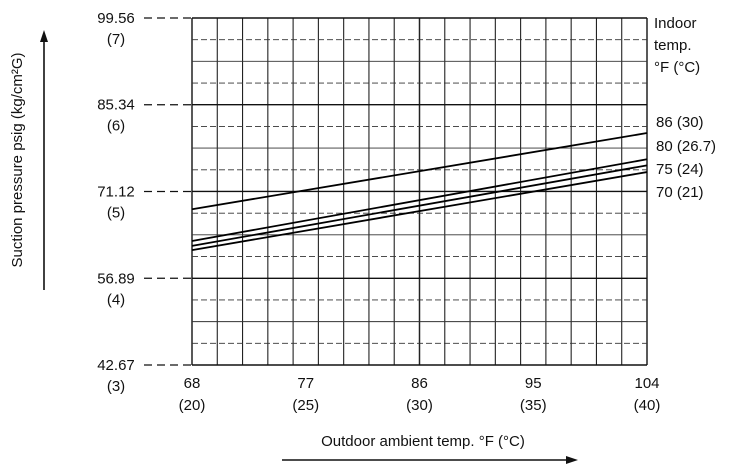  I want to click on y-tick-label: 99.56, so click(116, 18).